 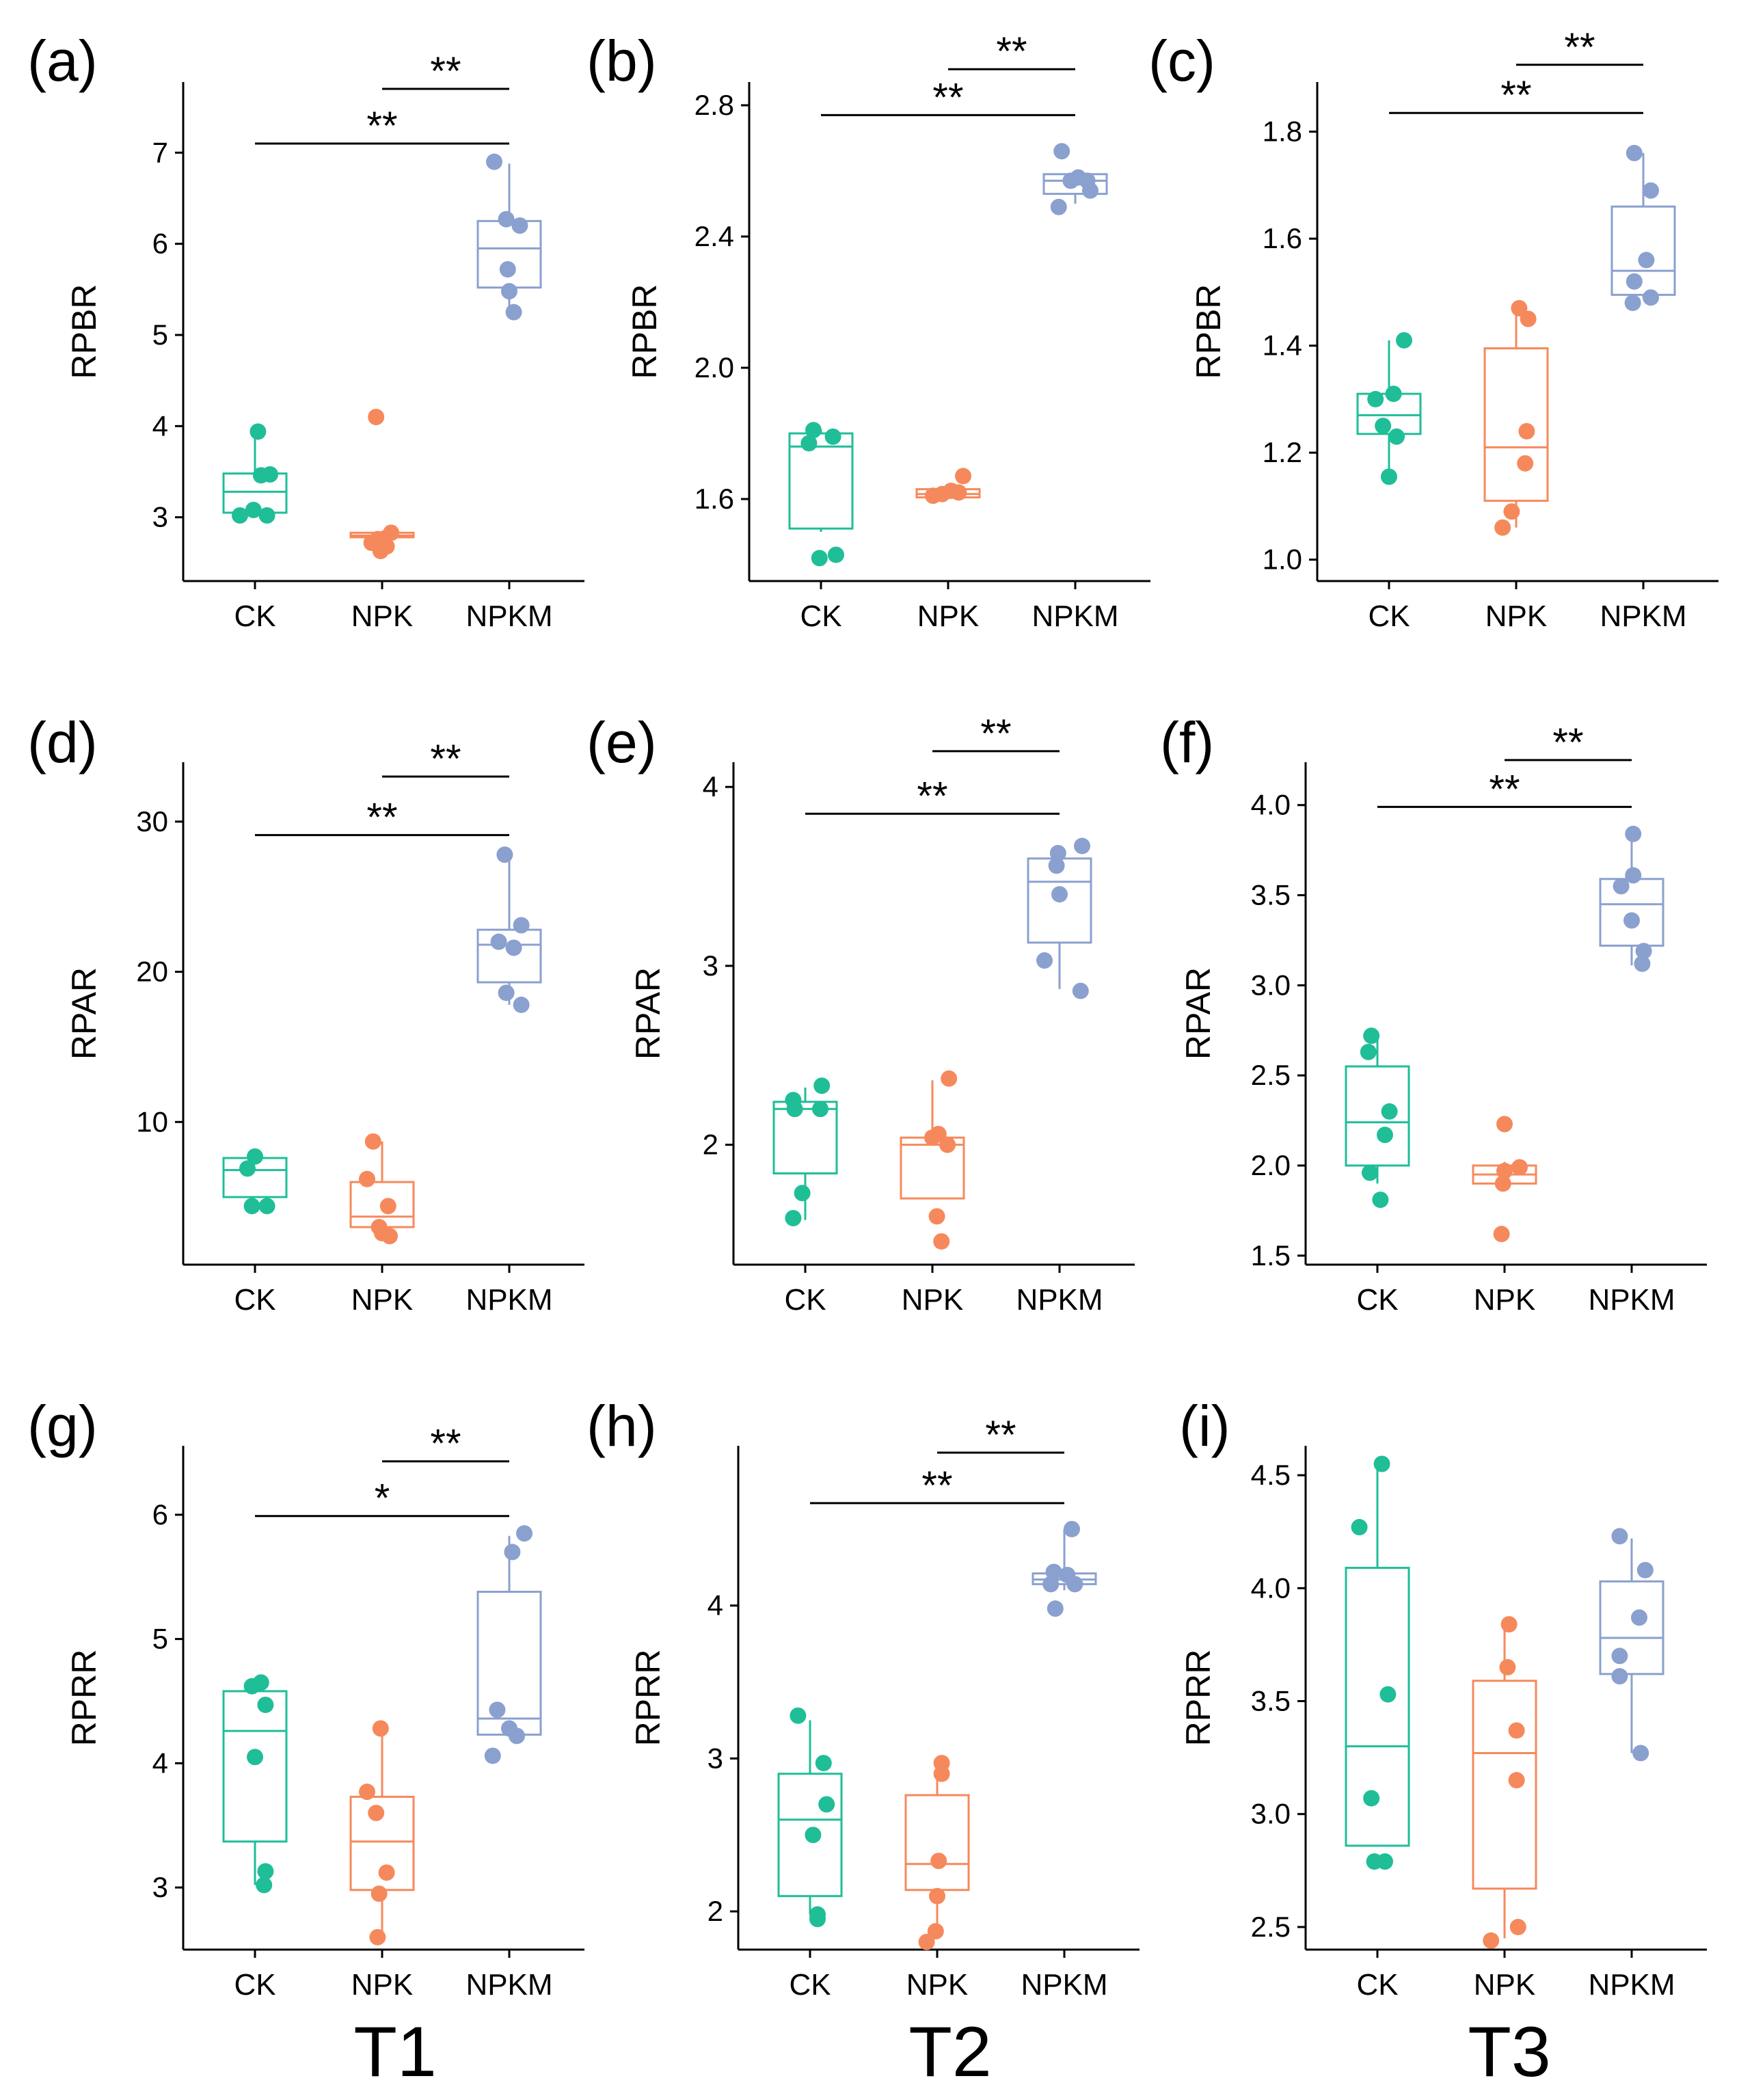 What do you see at coordinates (1271, 805) in the screenshot?
I see `y-tick-label: 4.0` at bounding box center [1271, 805].